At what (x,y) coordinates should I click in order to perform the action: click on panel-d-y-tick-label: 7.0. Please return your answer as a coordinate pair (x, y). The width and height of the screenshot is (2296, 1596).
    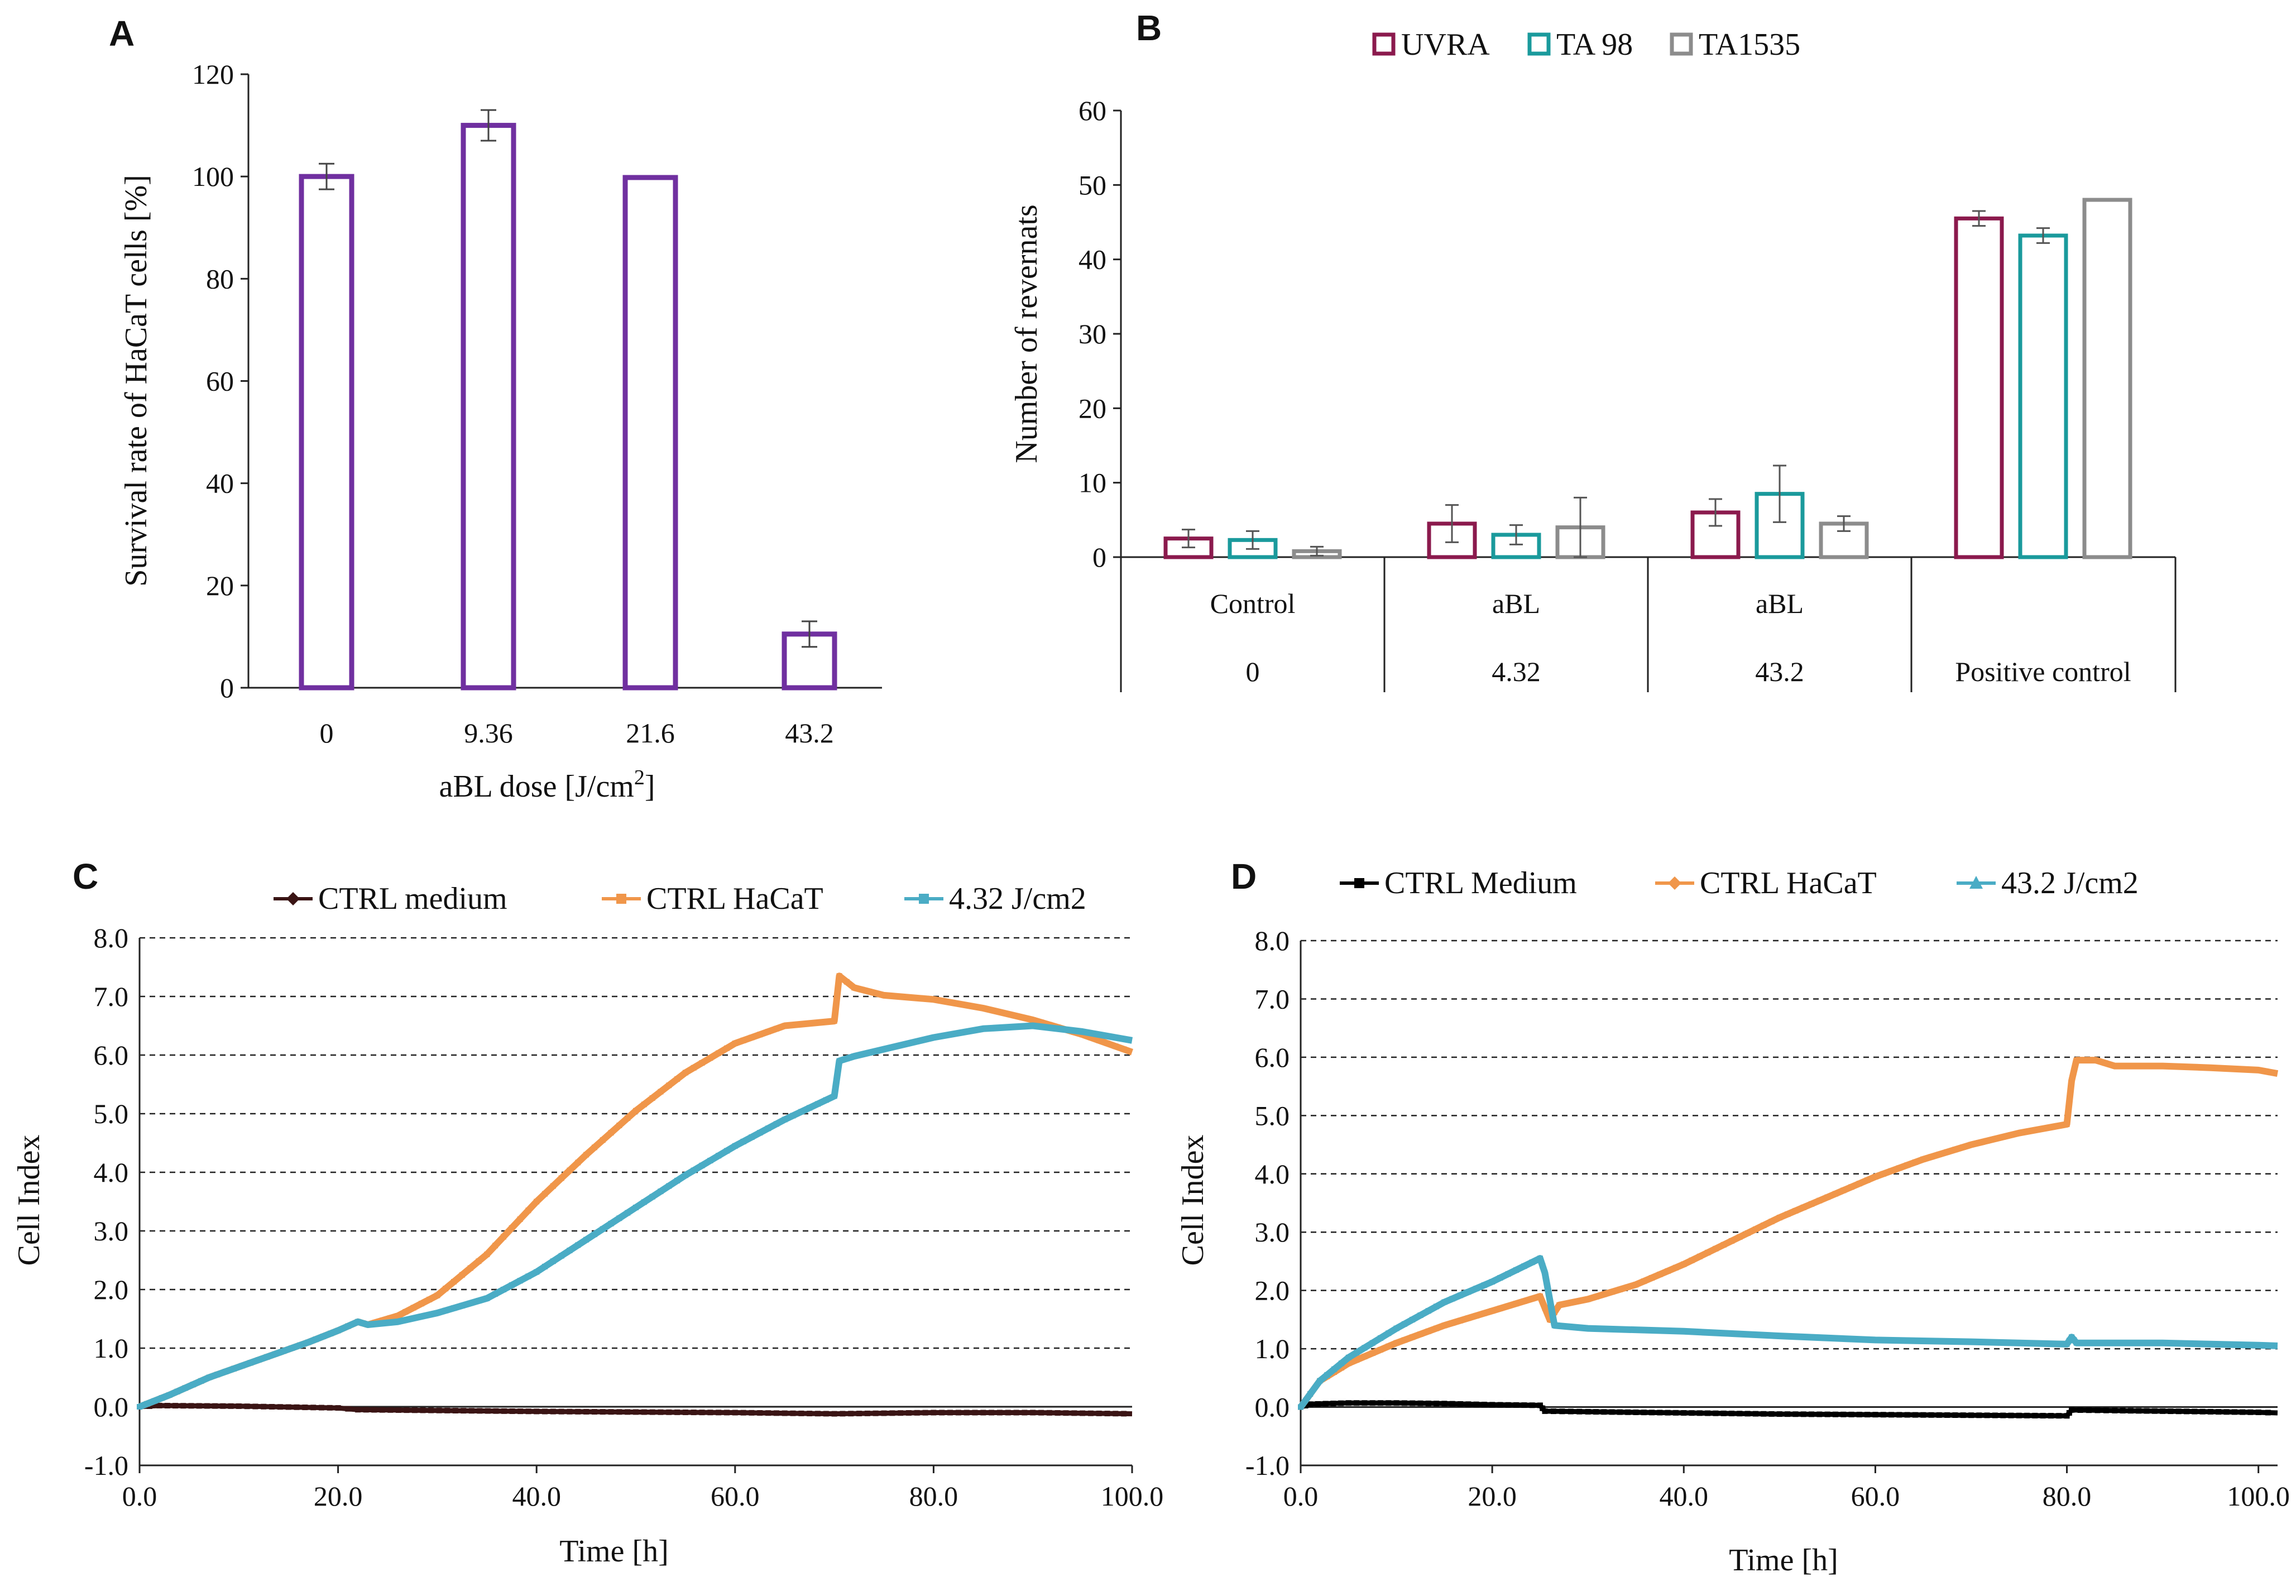
    Looking at the image, I should click on (1272, 998).